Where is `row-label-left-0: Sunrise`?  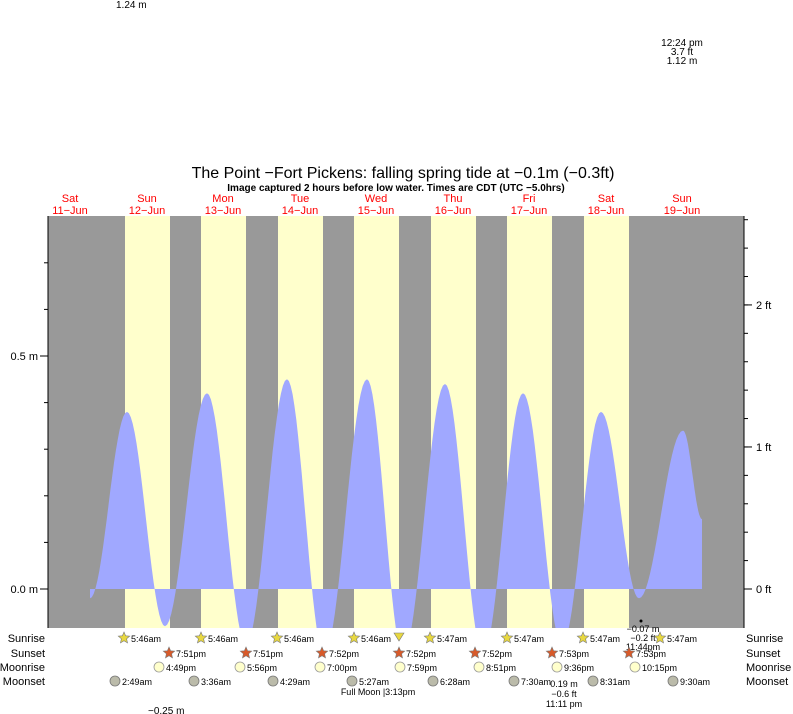
row-label-left-0: Sunrise is located at coordinates (26, 639).